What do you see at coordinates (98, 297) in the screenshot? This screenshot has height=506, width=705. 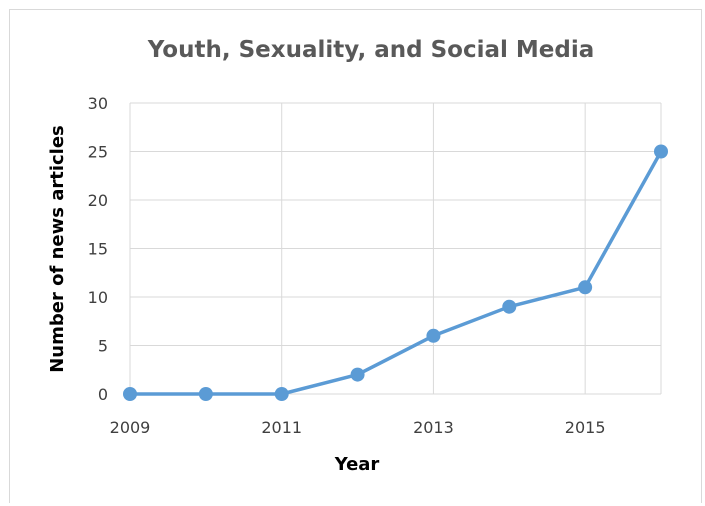 I see `y-tick-label: 10` at bounding box center [98, 297].